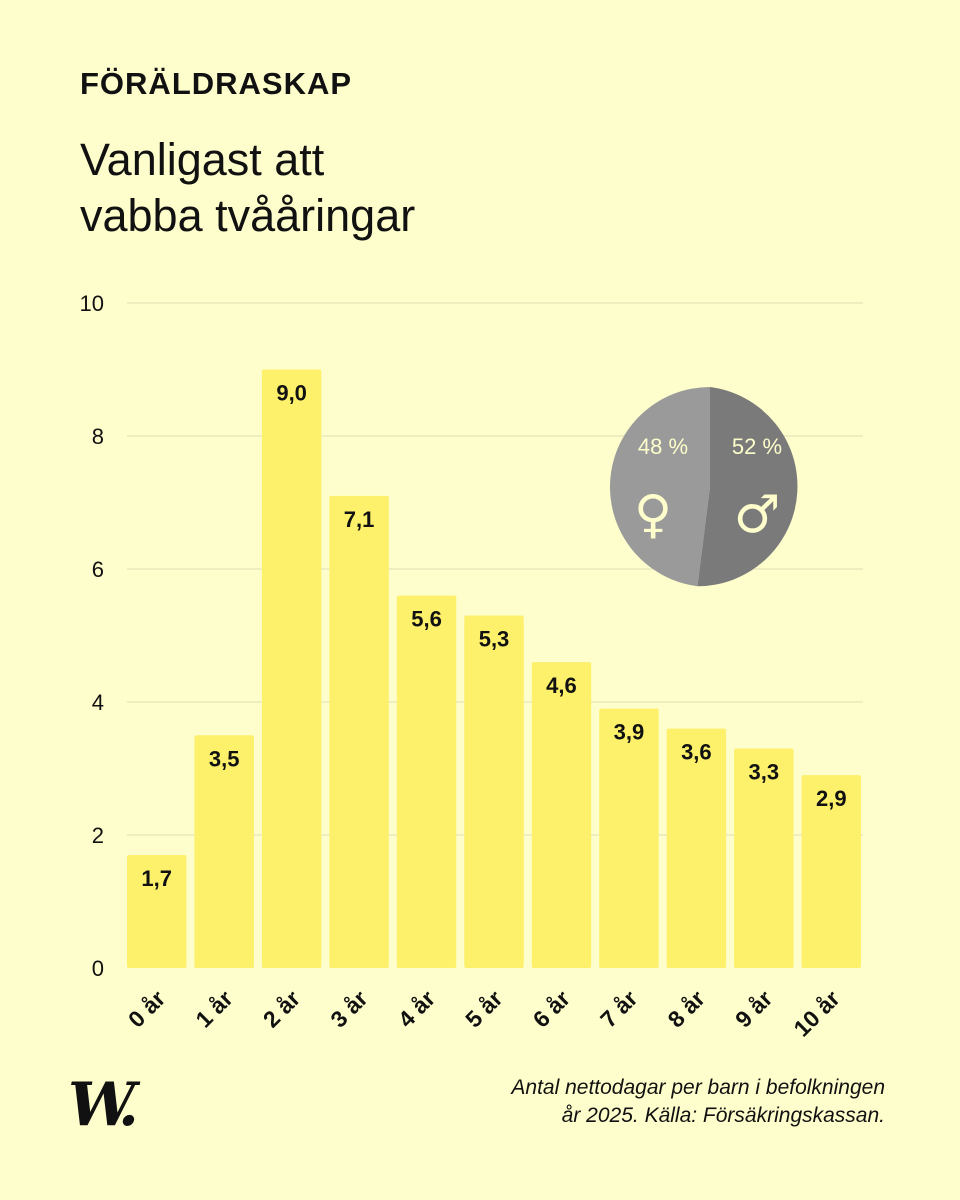  Describe the element at coordinates (831, 798) in the screenshot. I see `bar-value-label: 2,9` at that location.